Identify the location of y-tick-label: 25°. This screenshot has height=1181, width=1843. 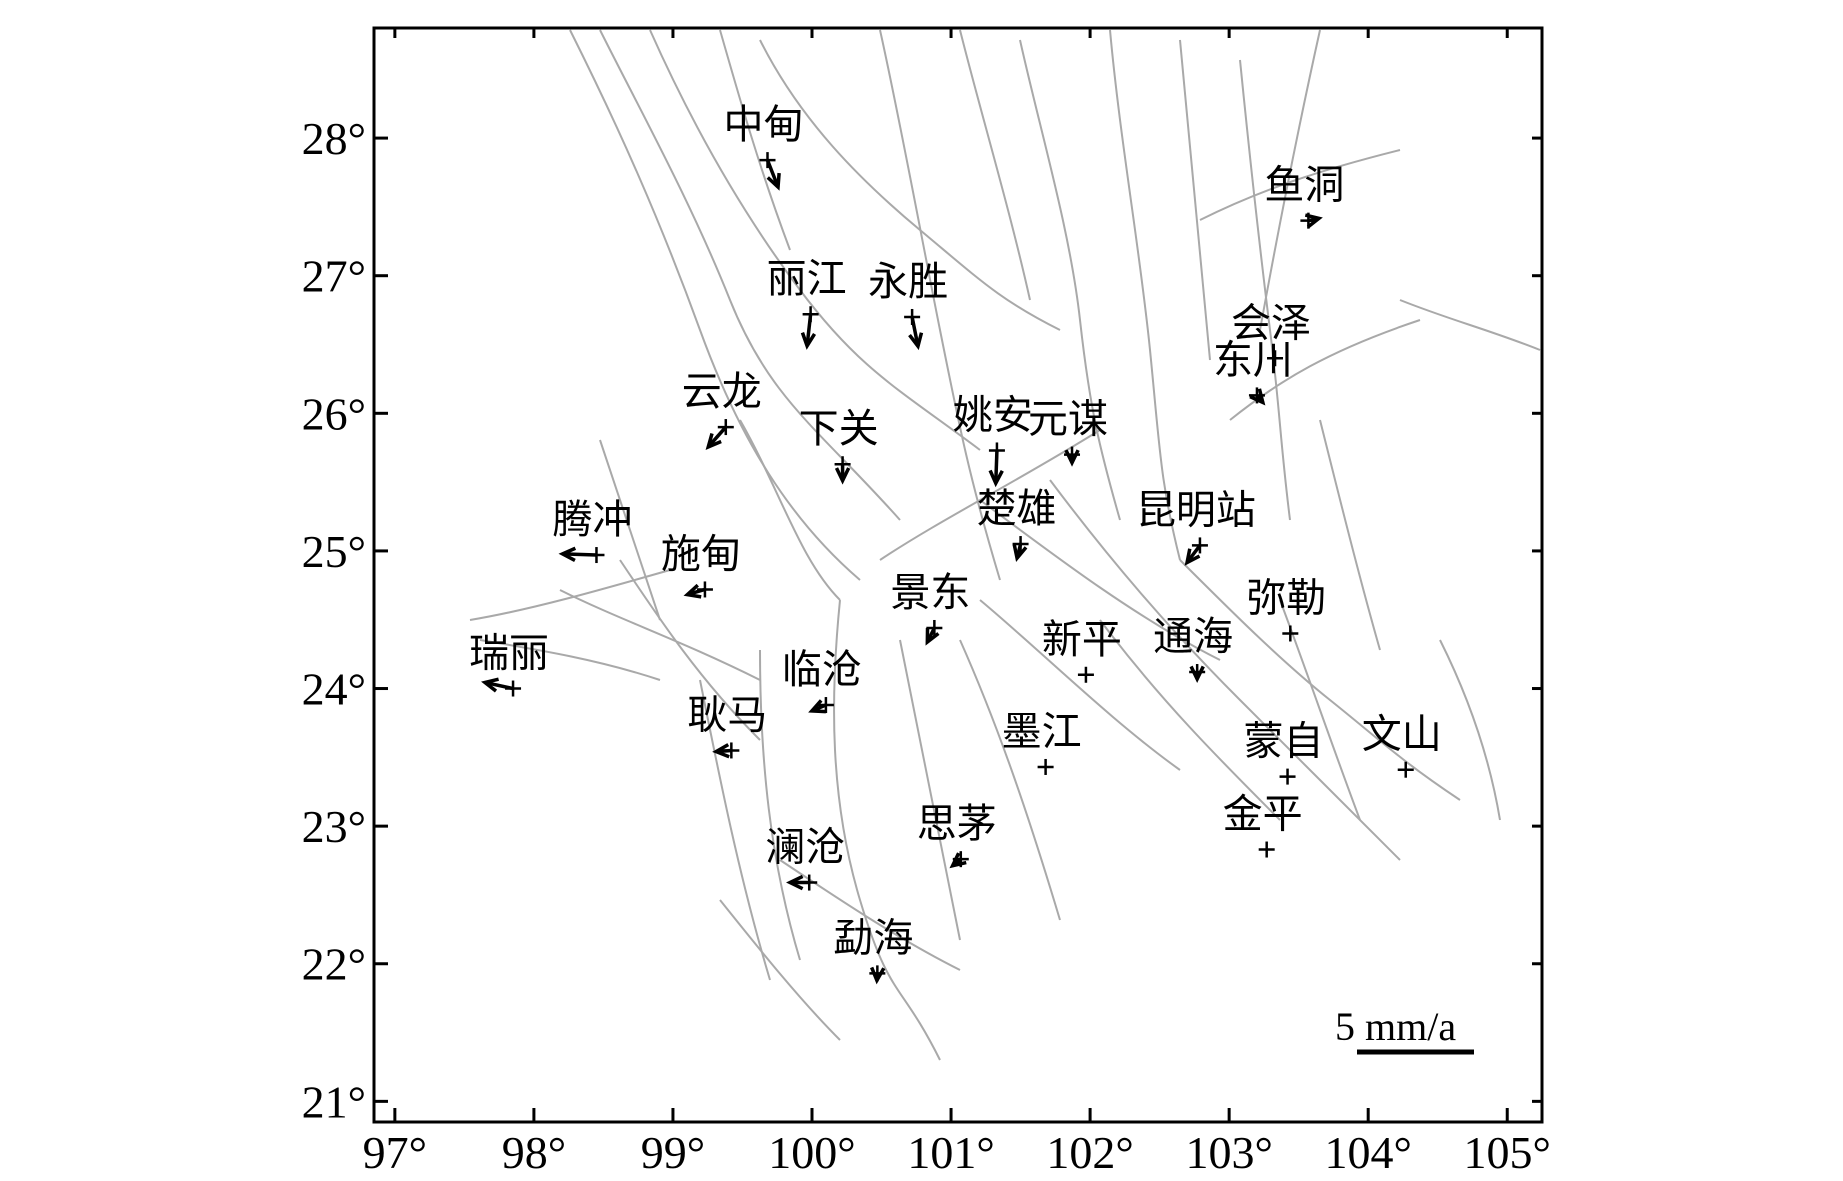
(334, 551).